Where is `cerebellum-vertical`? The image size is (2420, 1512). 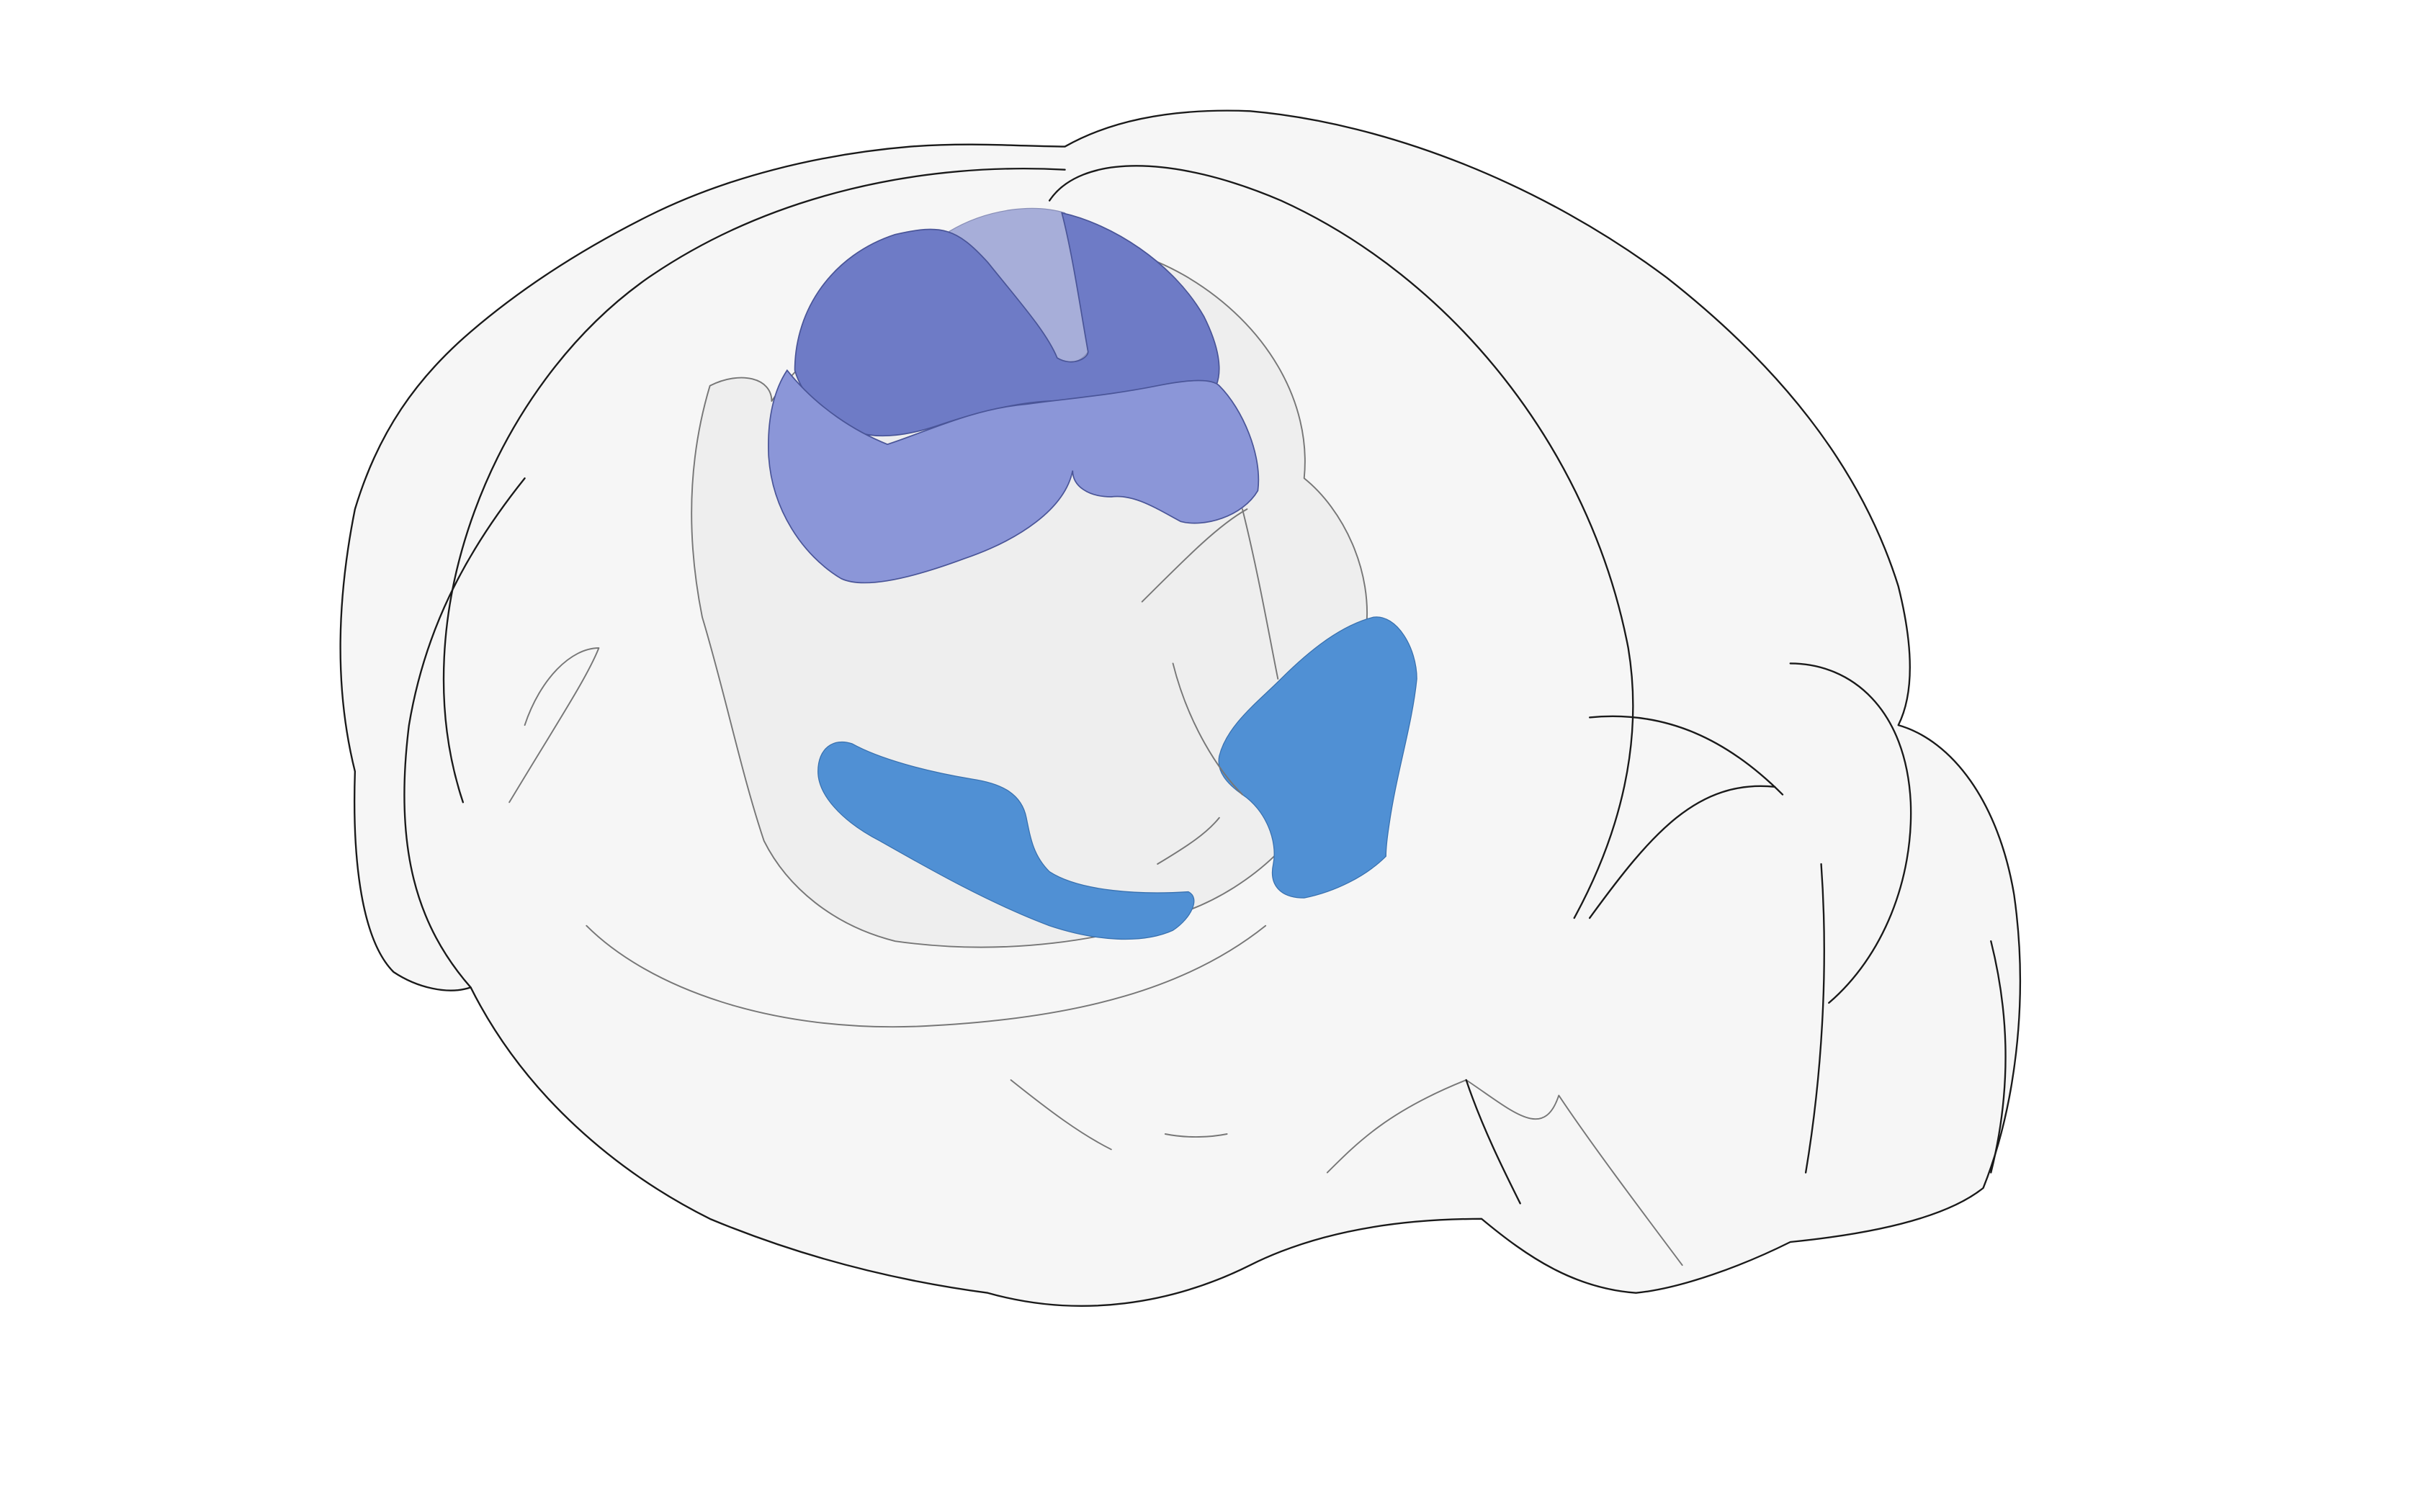 cerebellum-vertical is located at coordinates (1814, 1018).